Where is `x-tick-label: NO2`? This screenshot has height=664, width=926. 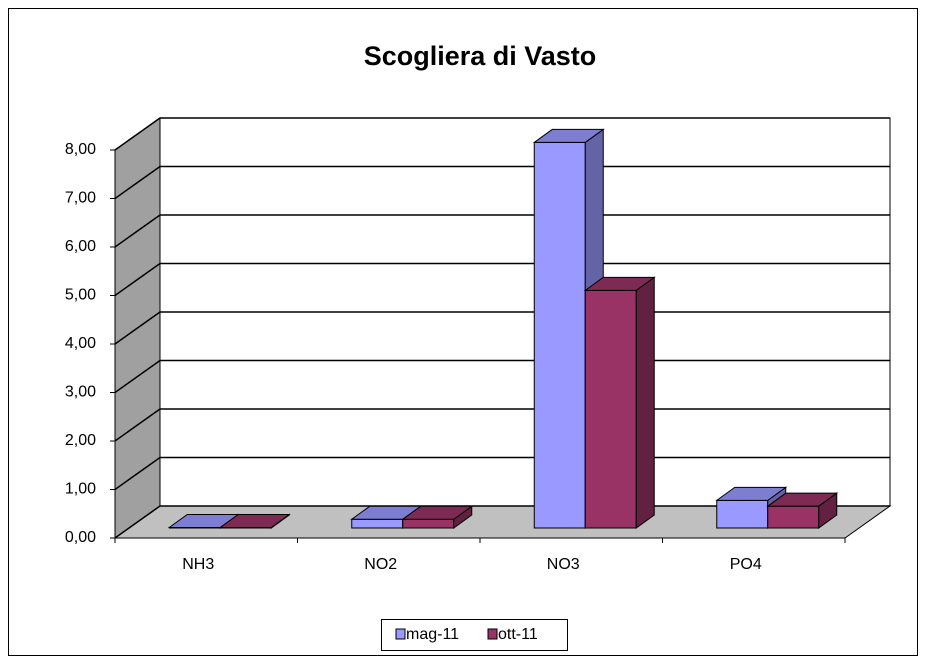
x-tick-label: NO2 is located at coordinates (380, 564).